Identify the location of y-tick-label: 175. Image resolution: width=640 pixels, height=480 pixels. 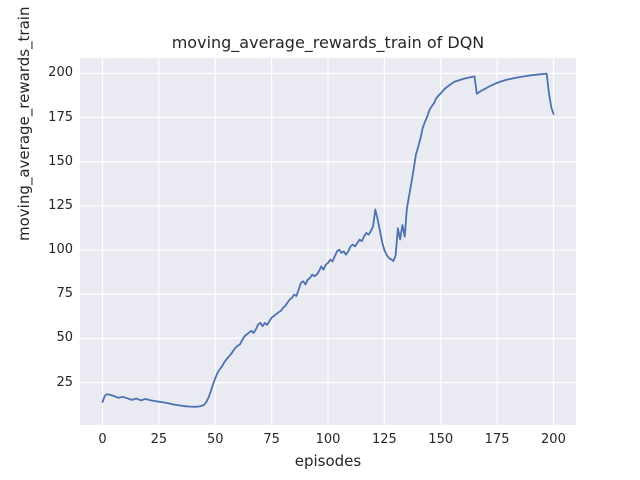
(60, 117).